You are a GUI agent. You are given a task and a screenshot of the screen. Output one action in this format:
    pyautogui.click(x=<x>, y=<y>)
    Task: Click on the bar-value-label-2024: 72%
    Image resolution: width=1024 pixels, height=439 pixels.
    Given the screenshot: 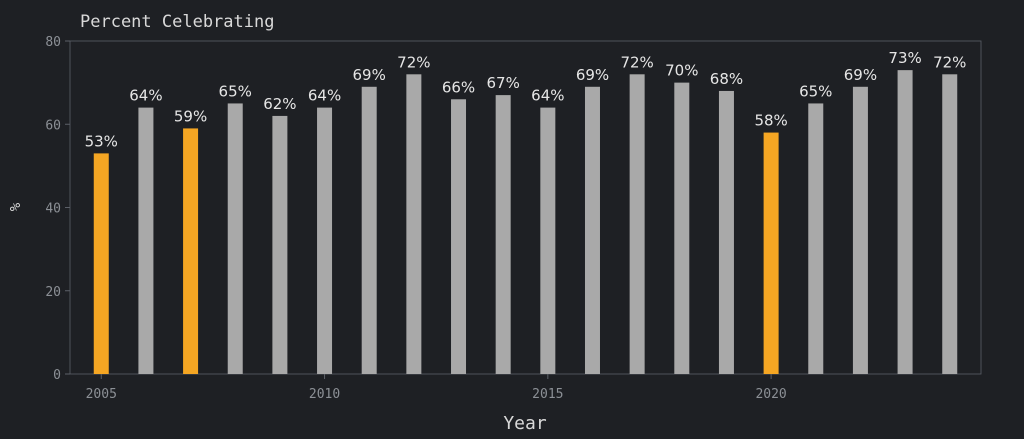 What is the action you would take?
    pyautogui.click(x=949, y=62)
    